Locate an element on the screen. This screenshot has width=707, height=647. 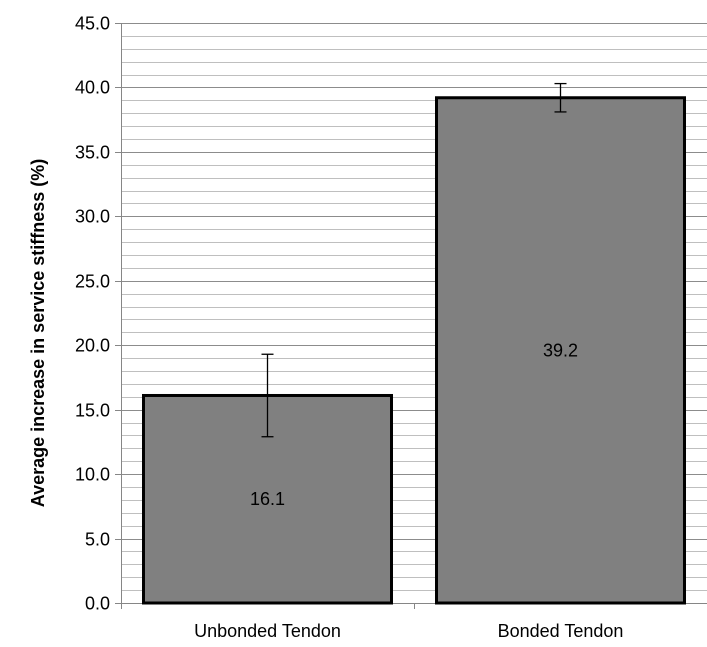
data-label: 16.1 is located at coordinates (267, 499).